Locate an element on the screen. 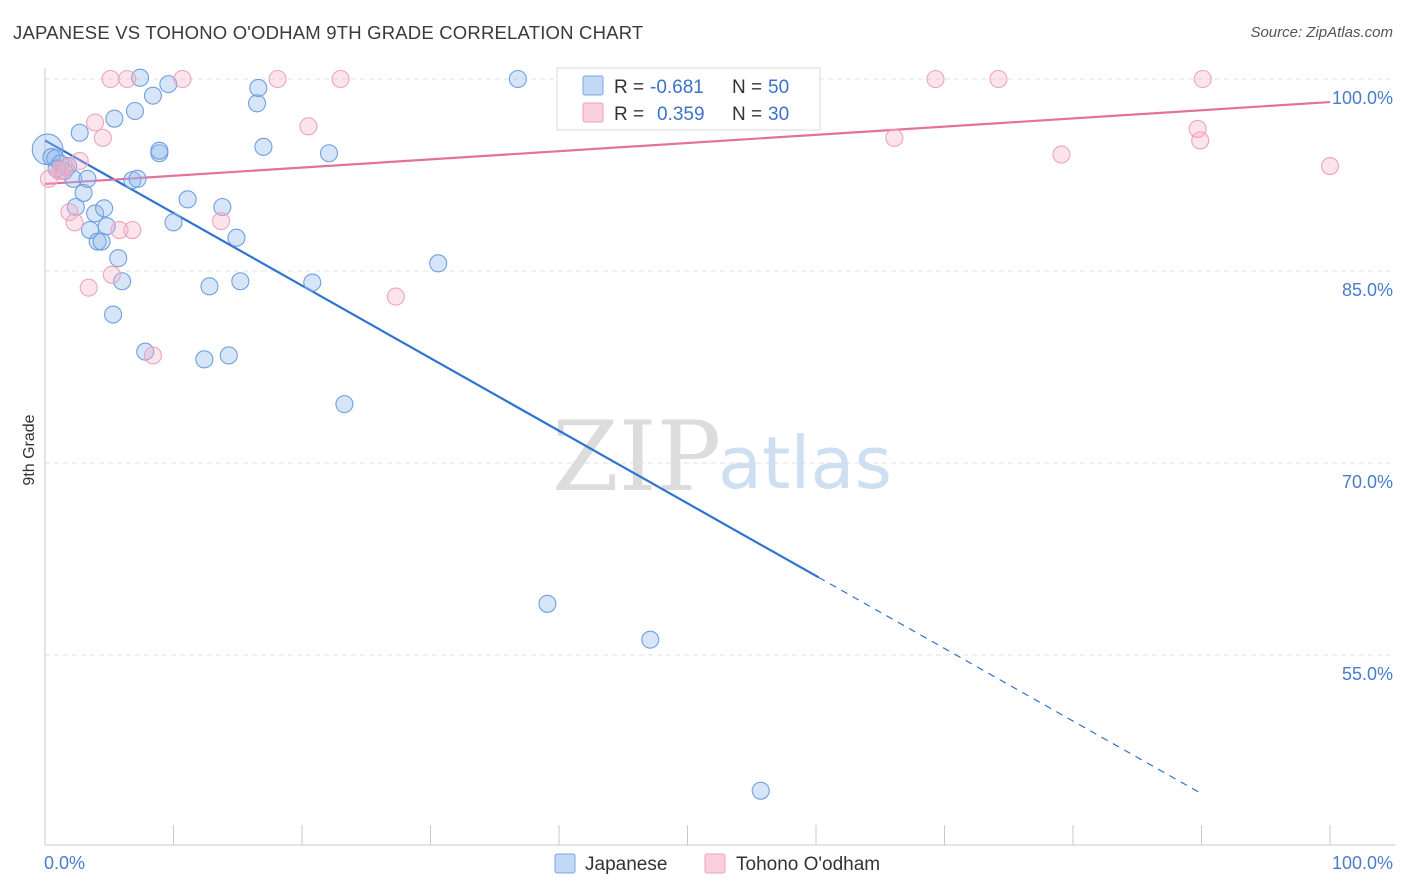  stats-r-label-tohono: R = is located at coordinates (629, 114).